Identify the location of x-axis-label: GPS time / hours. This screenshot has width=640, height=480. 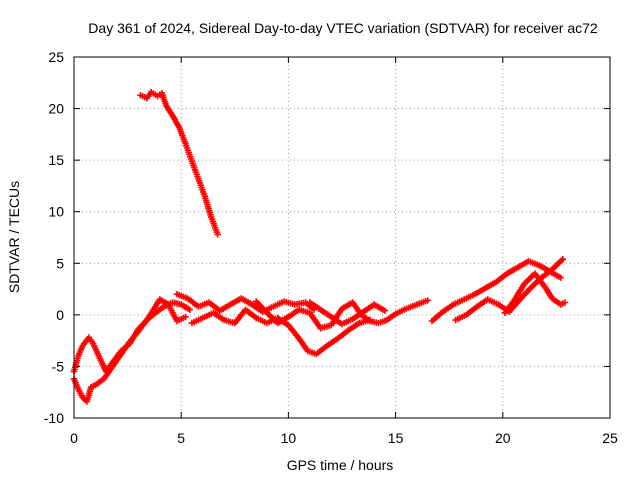
(340, 465).